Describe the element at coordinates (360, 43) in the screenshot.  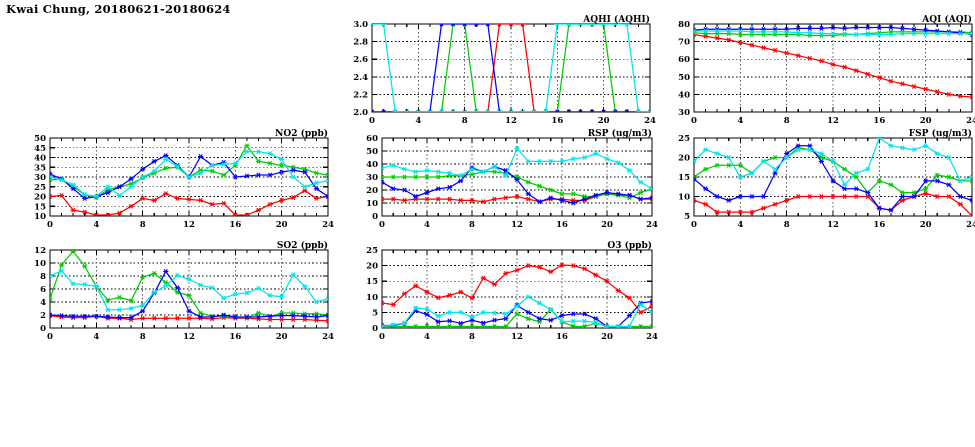
I see `y-tick-label: 2.8` at that location.